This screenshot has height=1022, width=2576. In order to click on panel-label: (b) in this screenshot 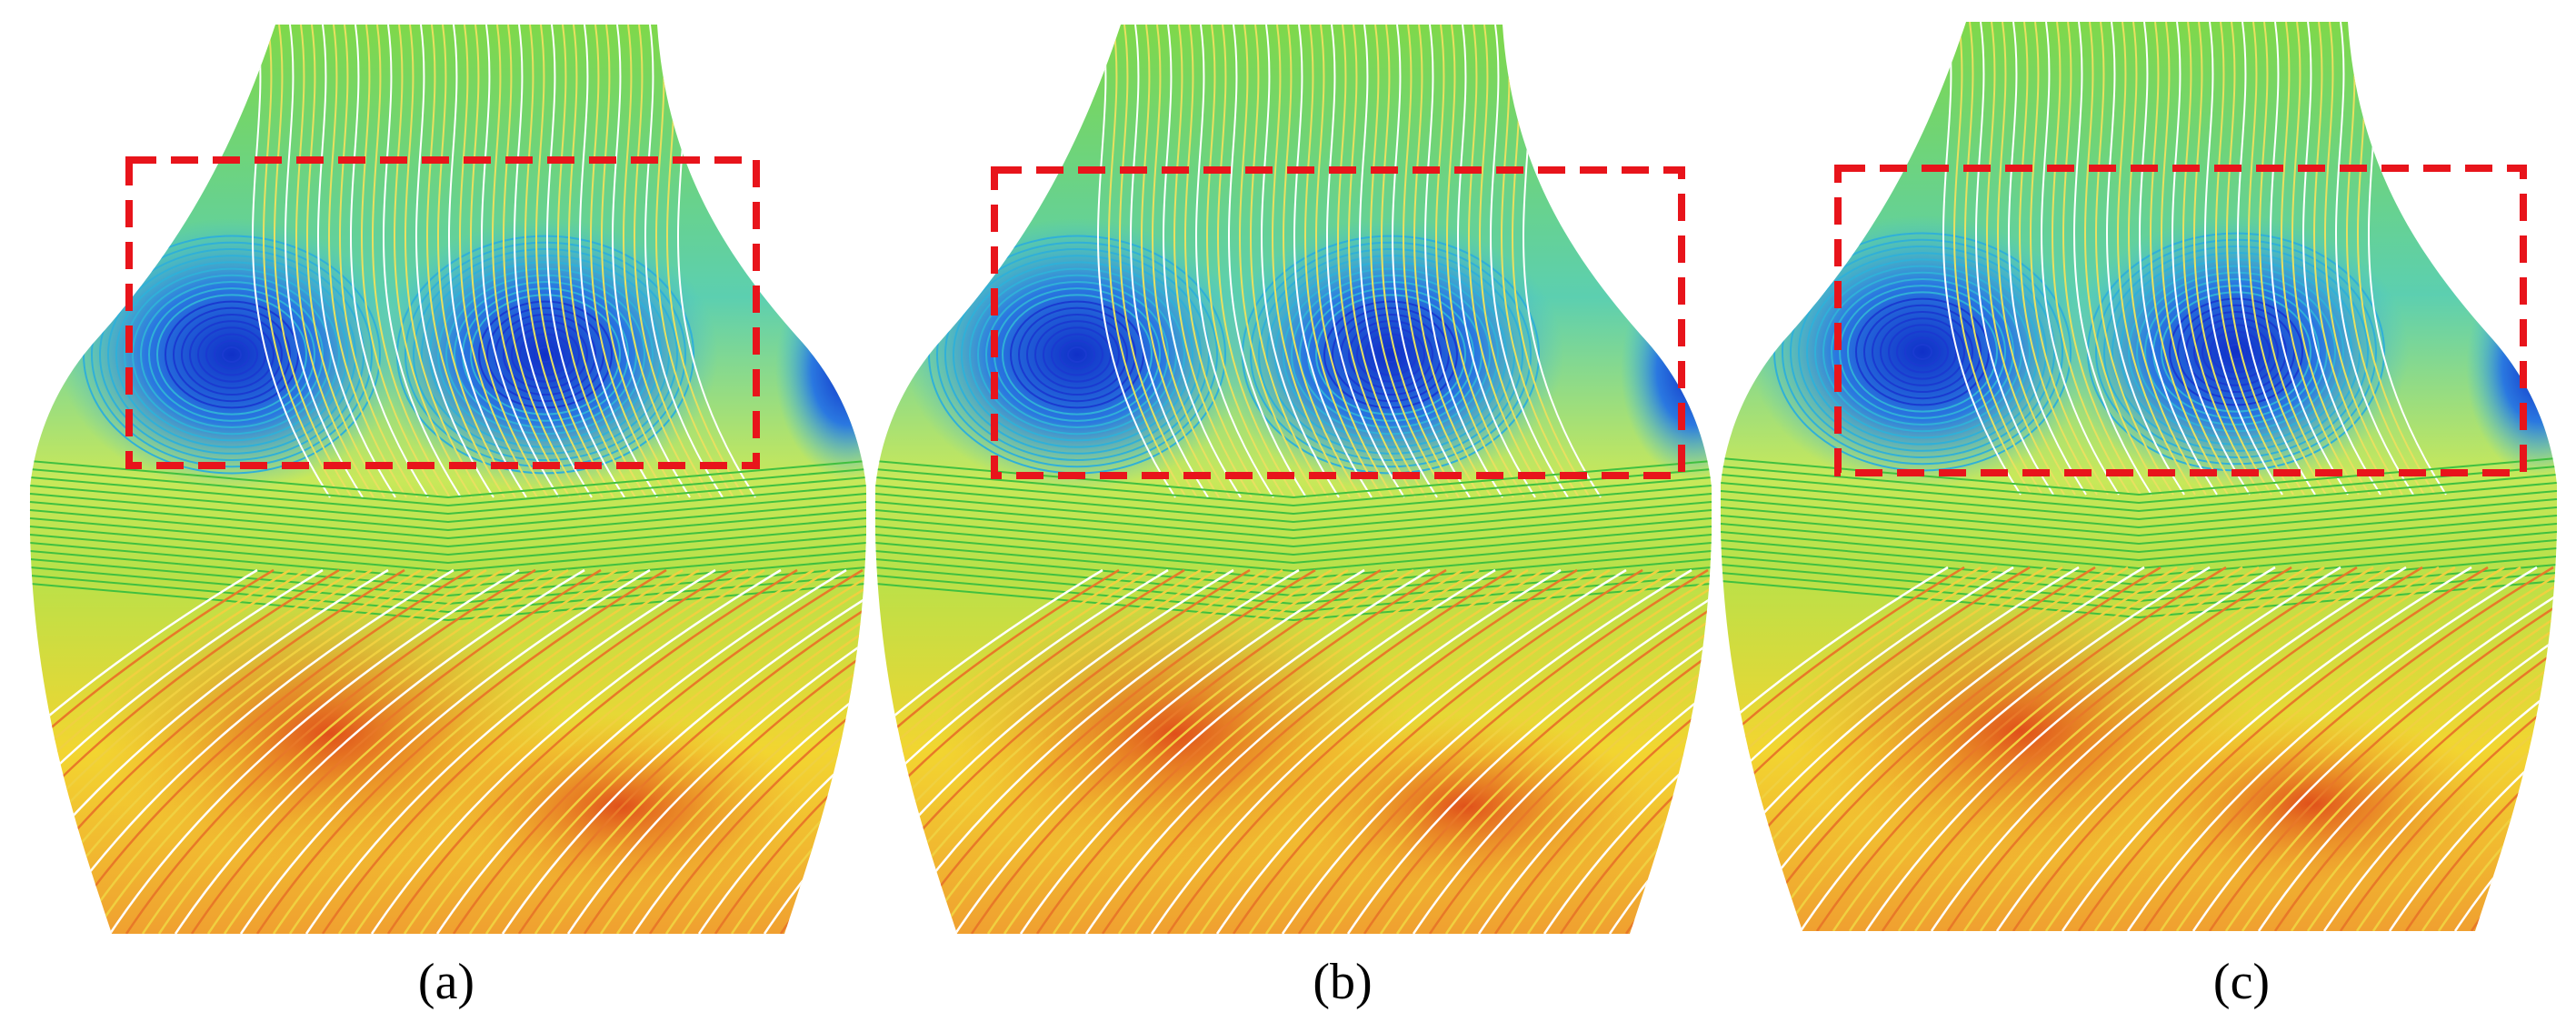, I will do `click(1342, 982)`.